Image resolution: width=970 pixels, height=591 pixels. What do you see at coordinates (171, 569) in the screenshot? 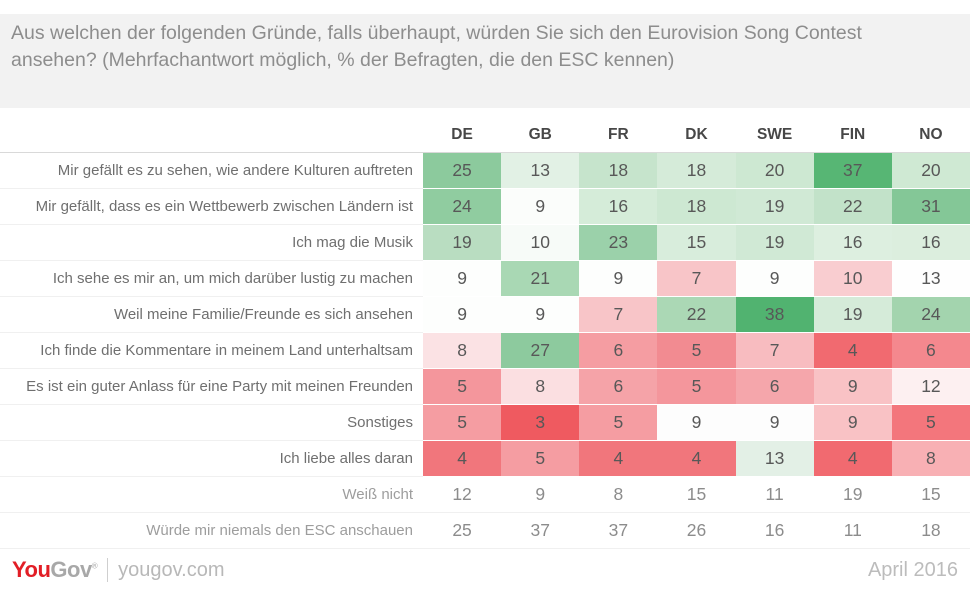
I see `footer-url: yougov.com` at bounding box center [171, 569].